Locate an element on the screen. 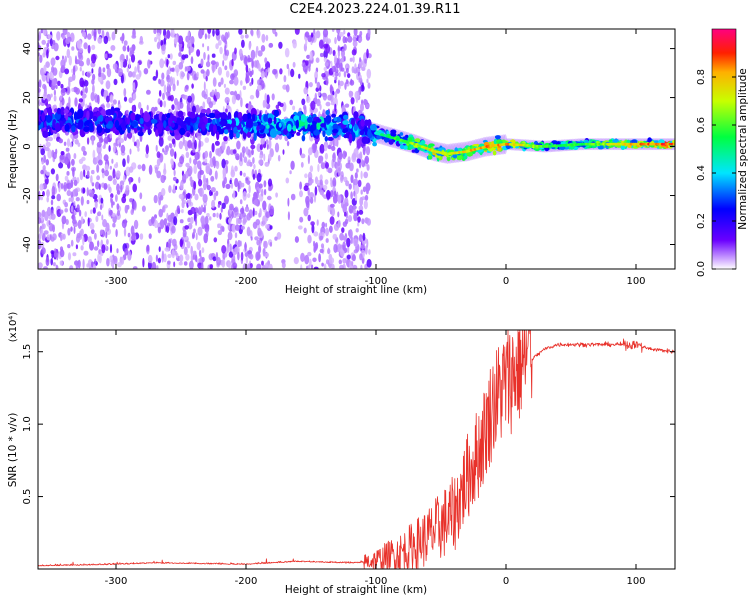 Image resolution: width=750 pixels, height=600 pixels. x-tick-label: 0 is located at coordinates (506, 281).